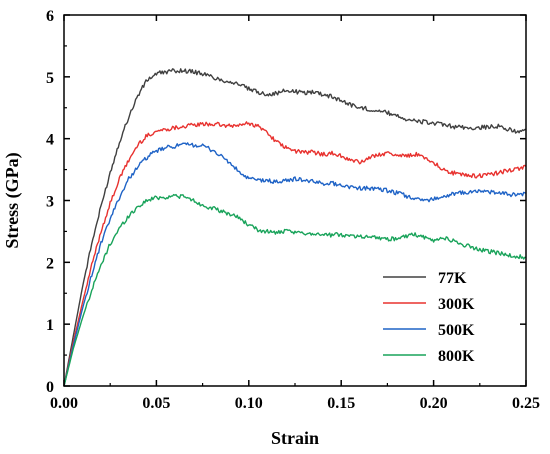  Describe the element at coordinates (156, 403) in the screenshot. I see `x-tick-label: 0.05` at that location.